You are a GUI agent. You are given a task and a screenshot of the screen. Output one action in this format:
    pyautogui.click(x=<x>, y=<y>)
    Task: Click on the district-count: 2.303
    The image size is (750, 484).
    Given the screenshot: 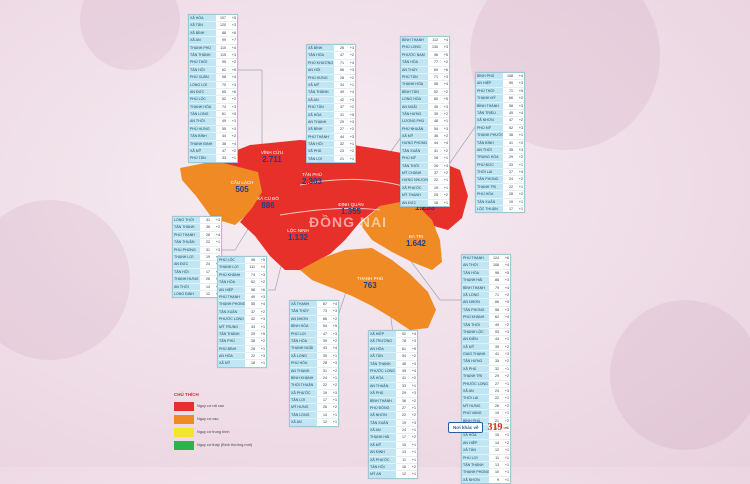 What is the action you would take?
    pyautogui.click(x=312, y=181)
    